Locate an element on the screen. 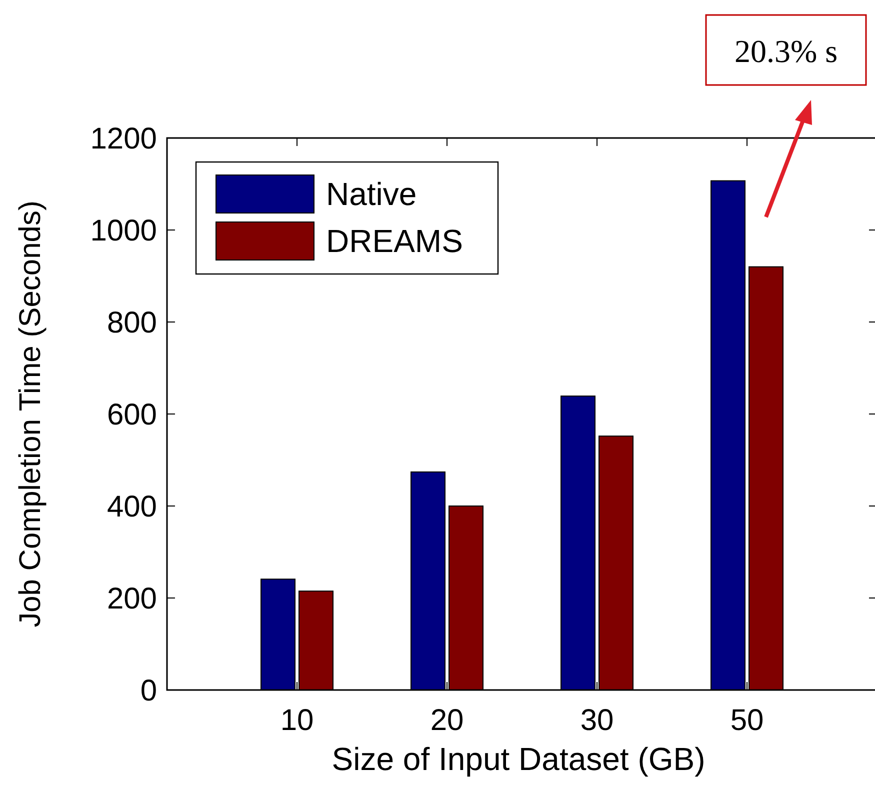 Image resolution: width=875 pixels, height=790 pixels. legend-label: DREAMS is located at coordinates (394, 241).